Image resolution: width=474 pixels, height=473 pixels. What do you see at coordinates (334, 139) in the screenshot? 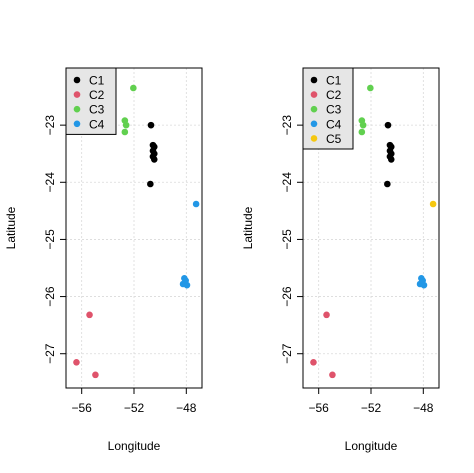
I see `legend-label-c5: C5` at bounding box center [334, 139].